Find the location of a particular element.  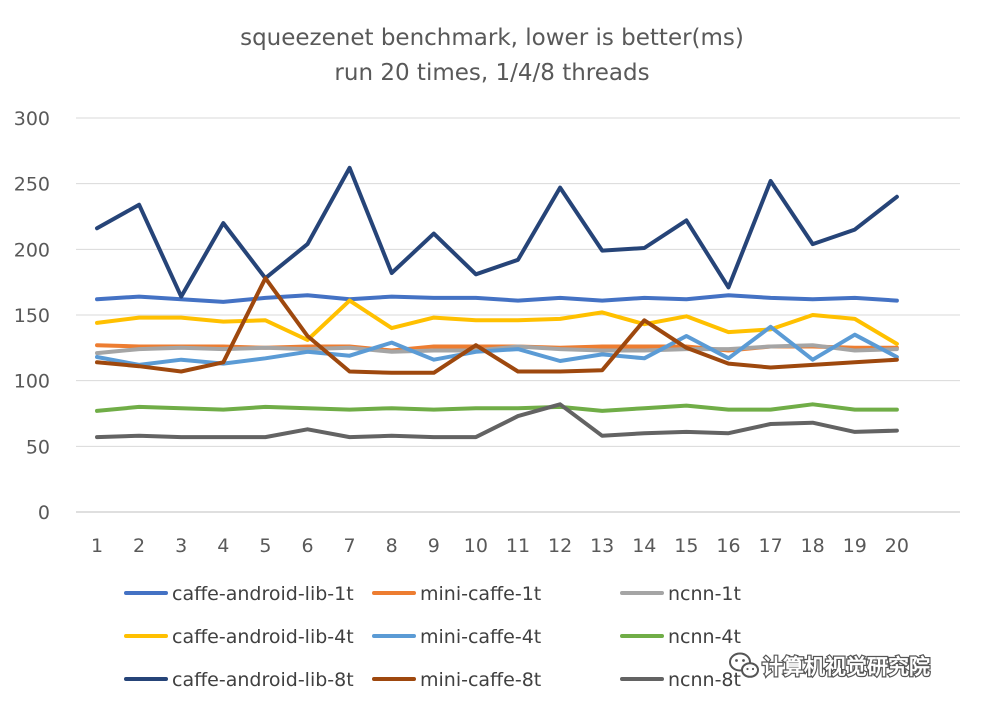

legend-item: mini-caffe-4t is located at coordinates (456, 637).